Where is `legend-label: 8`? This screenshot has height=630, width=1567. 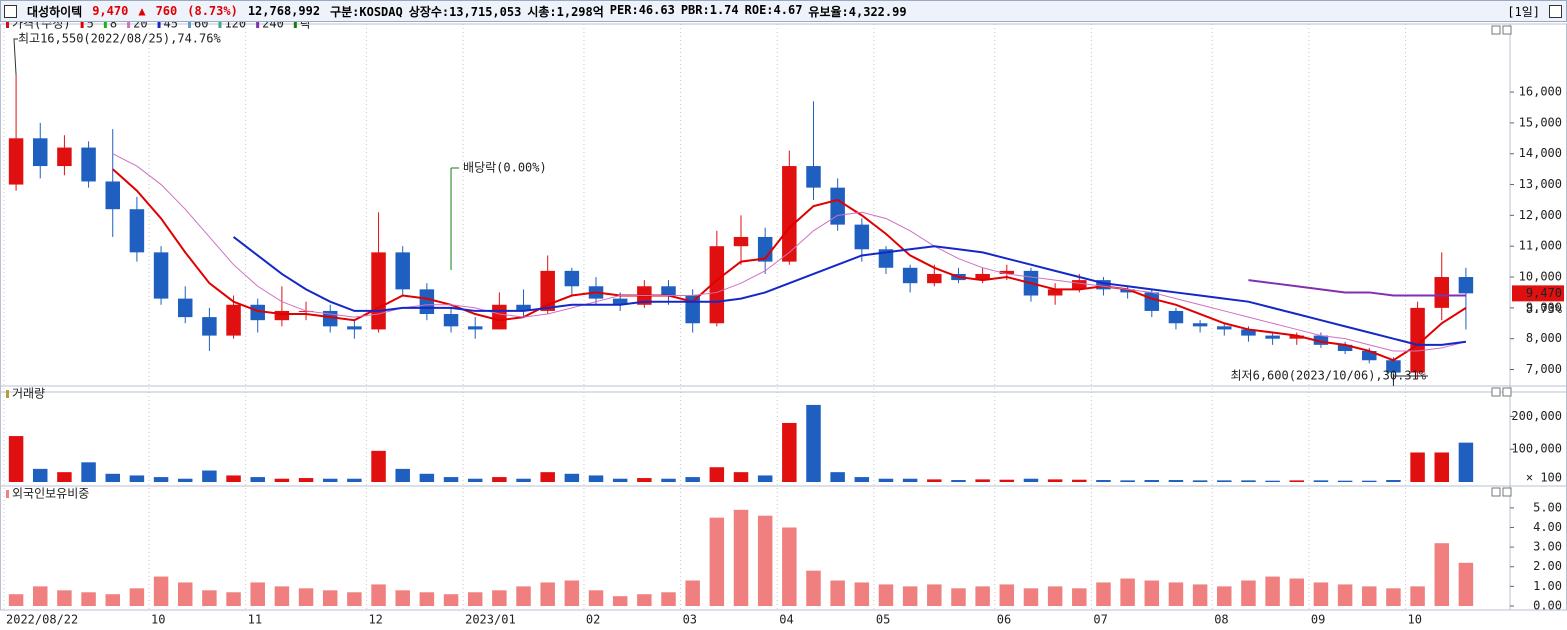 legend-label: 8 is located at coordinates (113, 26).